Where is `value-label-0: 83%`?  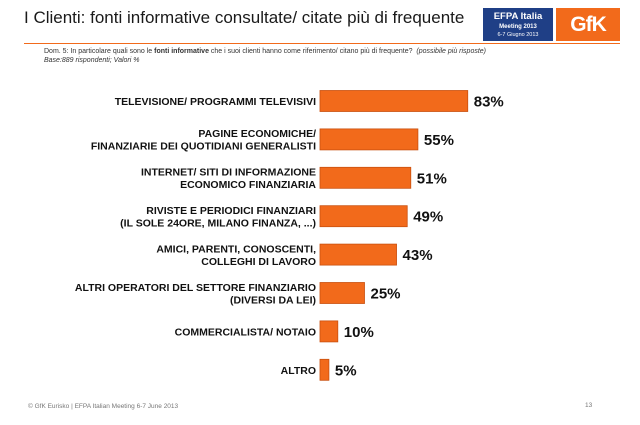 value-label-0: 83% is located at coordinates (489, 102).